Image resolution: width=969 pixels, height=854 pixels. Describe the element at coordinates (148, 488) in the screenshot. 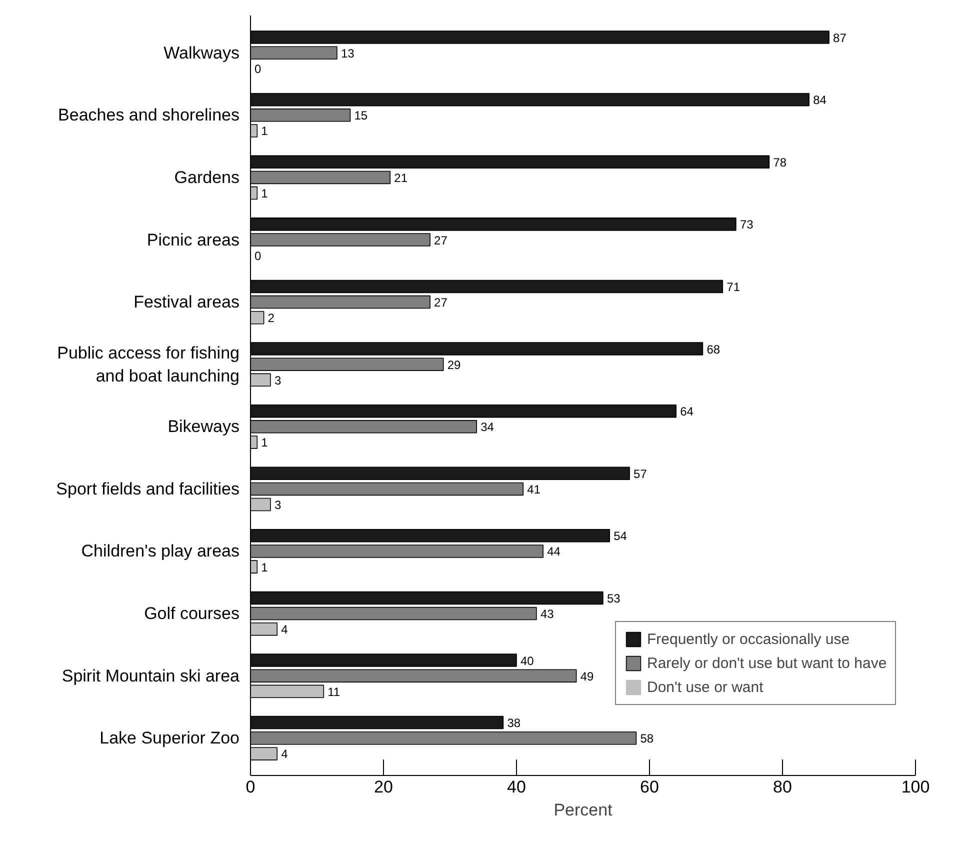

I see `y-tick-label: Sport fields and facilities` at that location.